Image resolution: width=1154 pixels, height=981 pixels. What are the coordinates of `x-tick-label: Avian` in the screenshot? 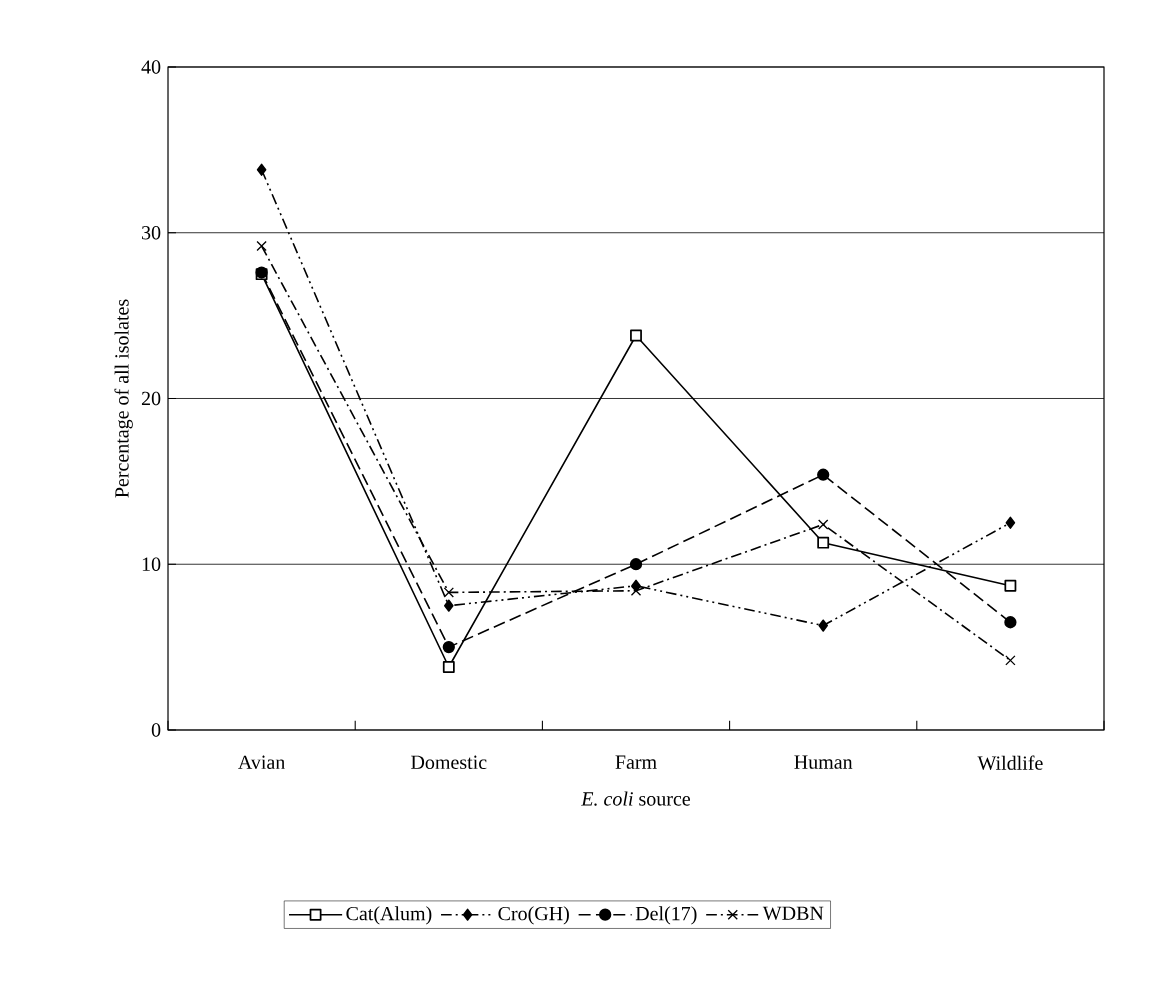 It's located at (262, 762).